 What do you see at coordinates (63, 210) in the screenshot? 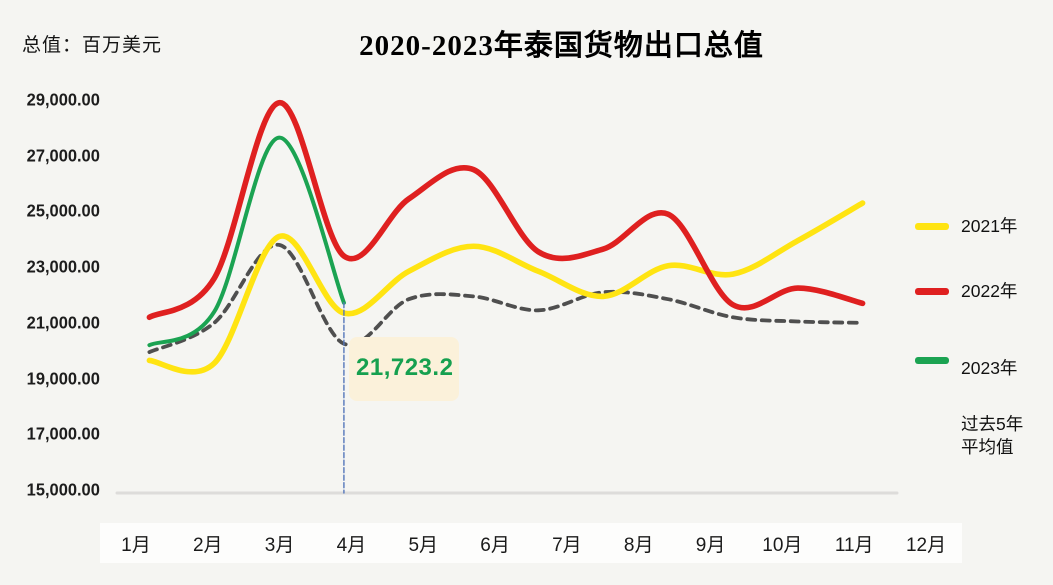
I see `y-axis-label: 25,000.00` at bounding box center [63, 210].